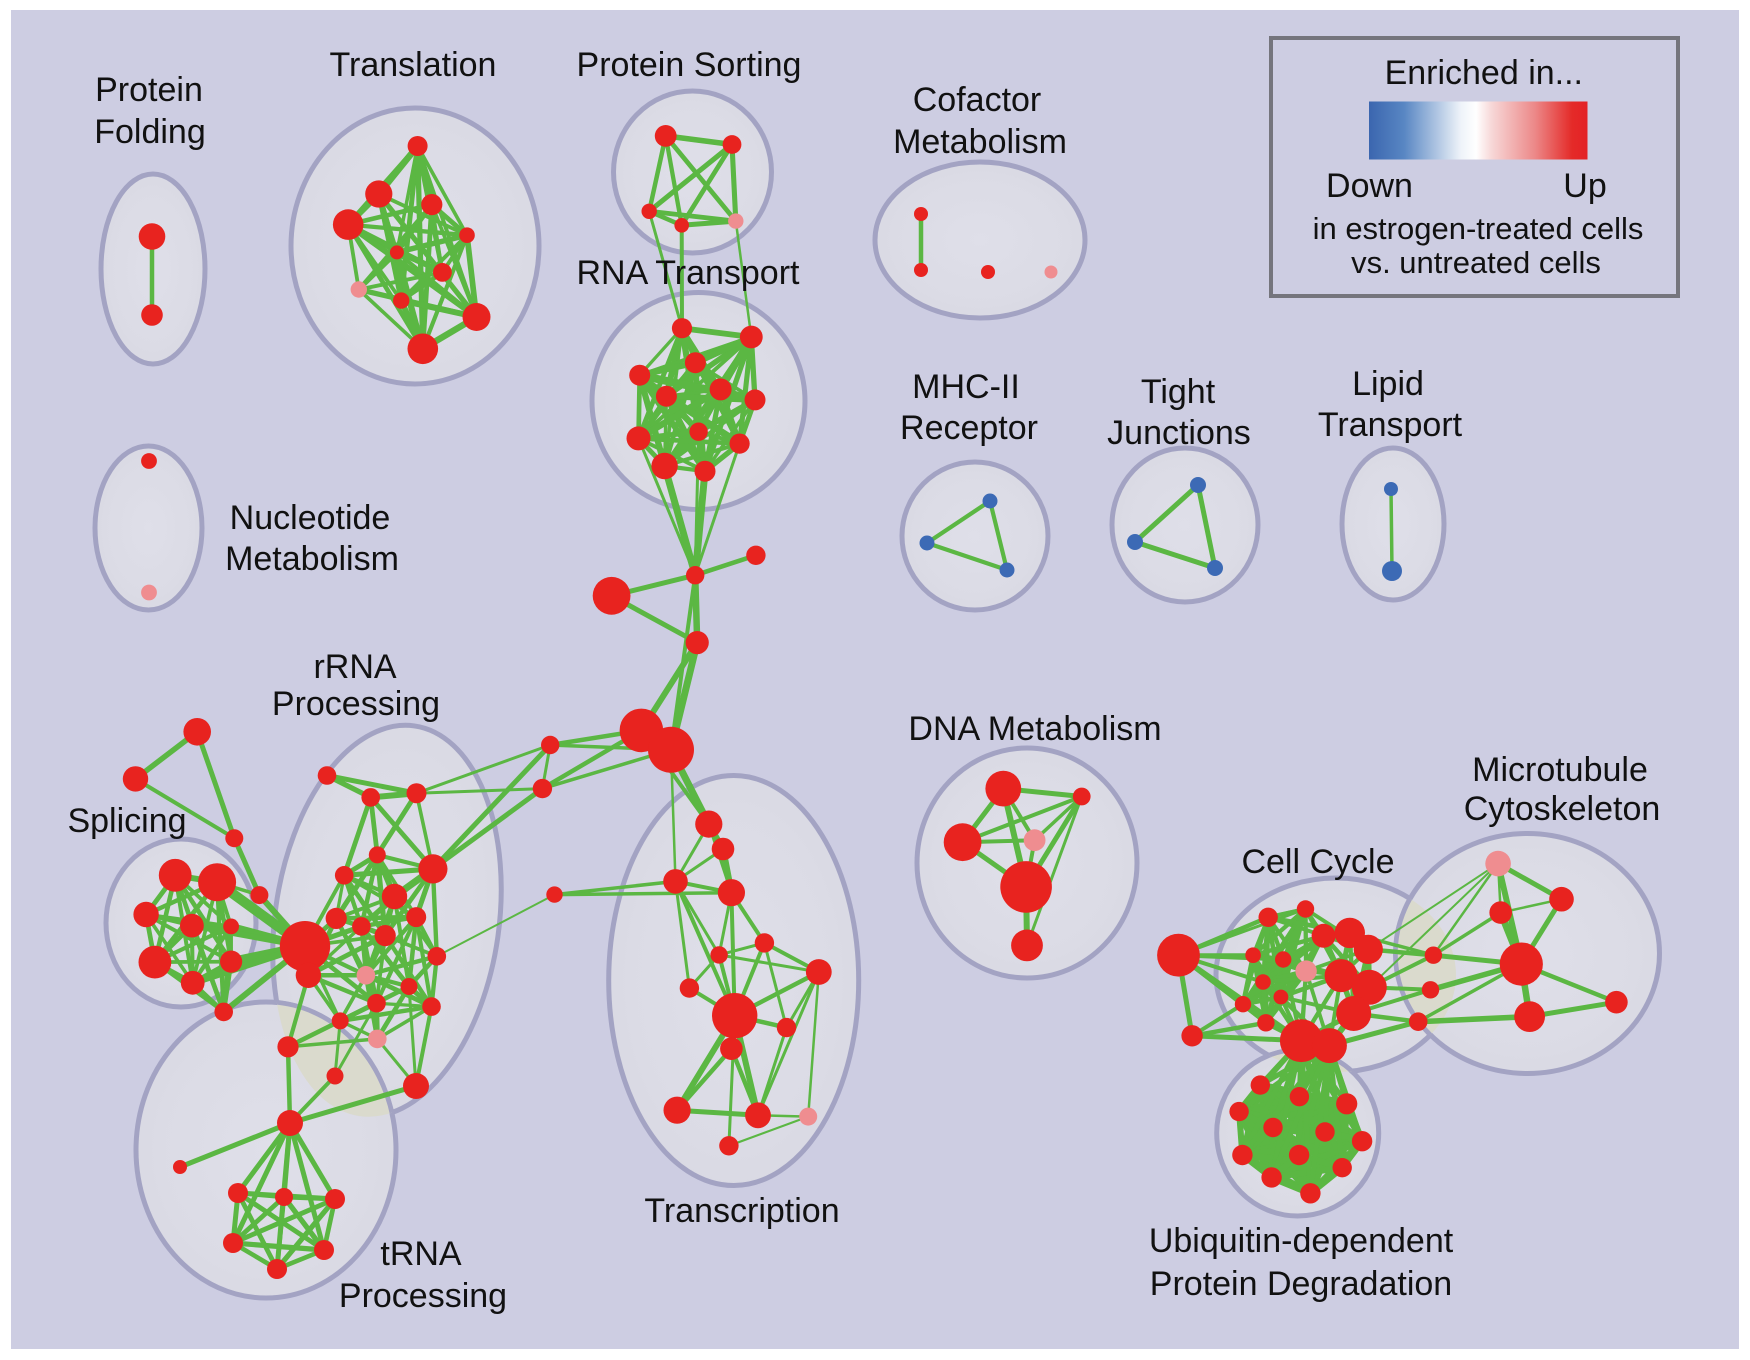 This screenshot has width=1750, height=1360. What do you see at coordinates (1476, 262) in the screenshot?
I see `svg-text: vs. untreated cells` at bounding box center [1476, 262].